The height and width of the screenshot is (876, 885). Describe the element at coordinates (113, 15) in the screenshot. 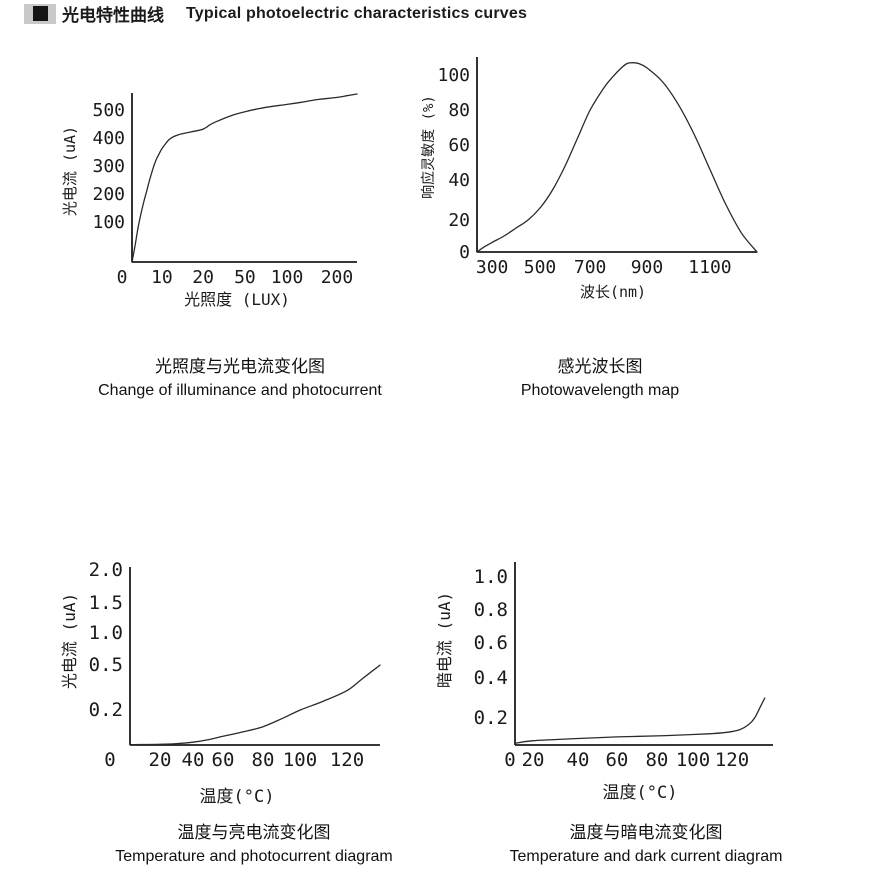

I see `section-title-cn: 光电特性曲线` at that location.